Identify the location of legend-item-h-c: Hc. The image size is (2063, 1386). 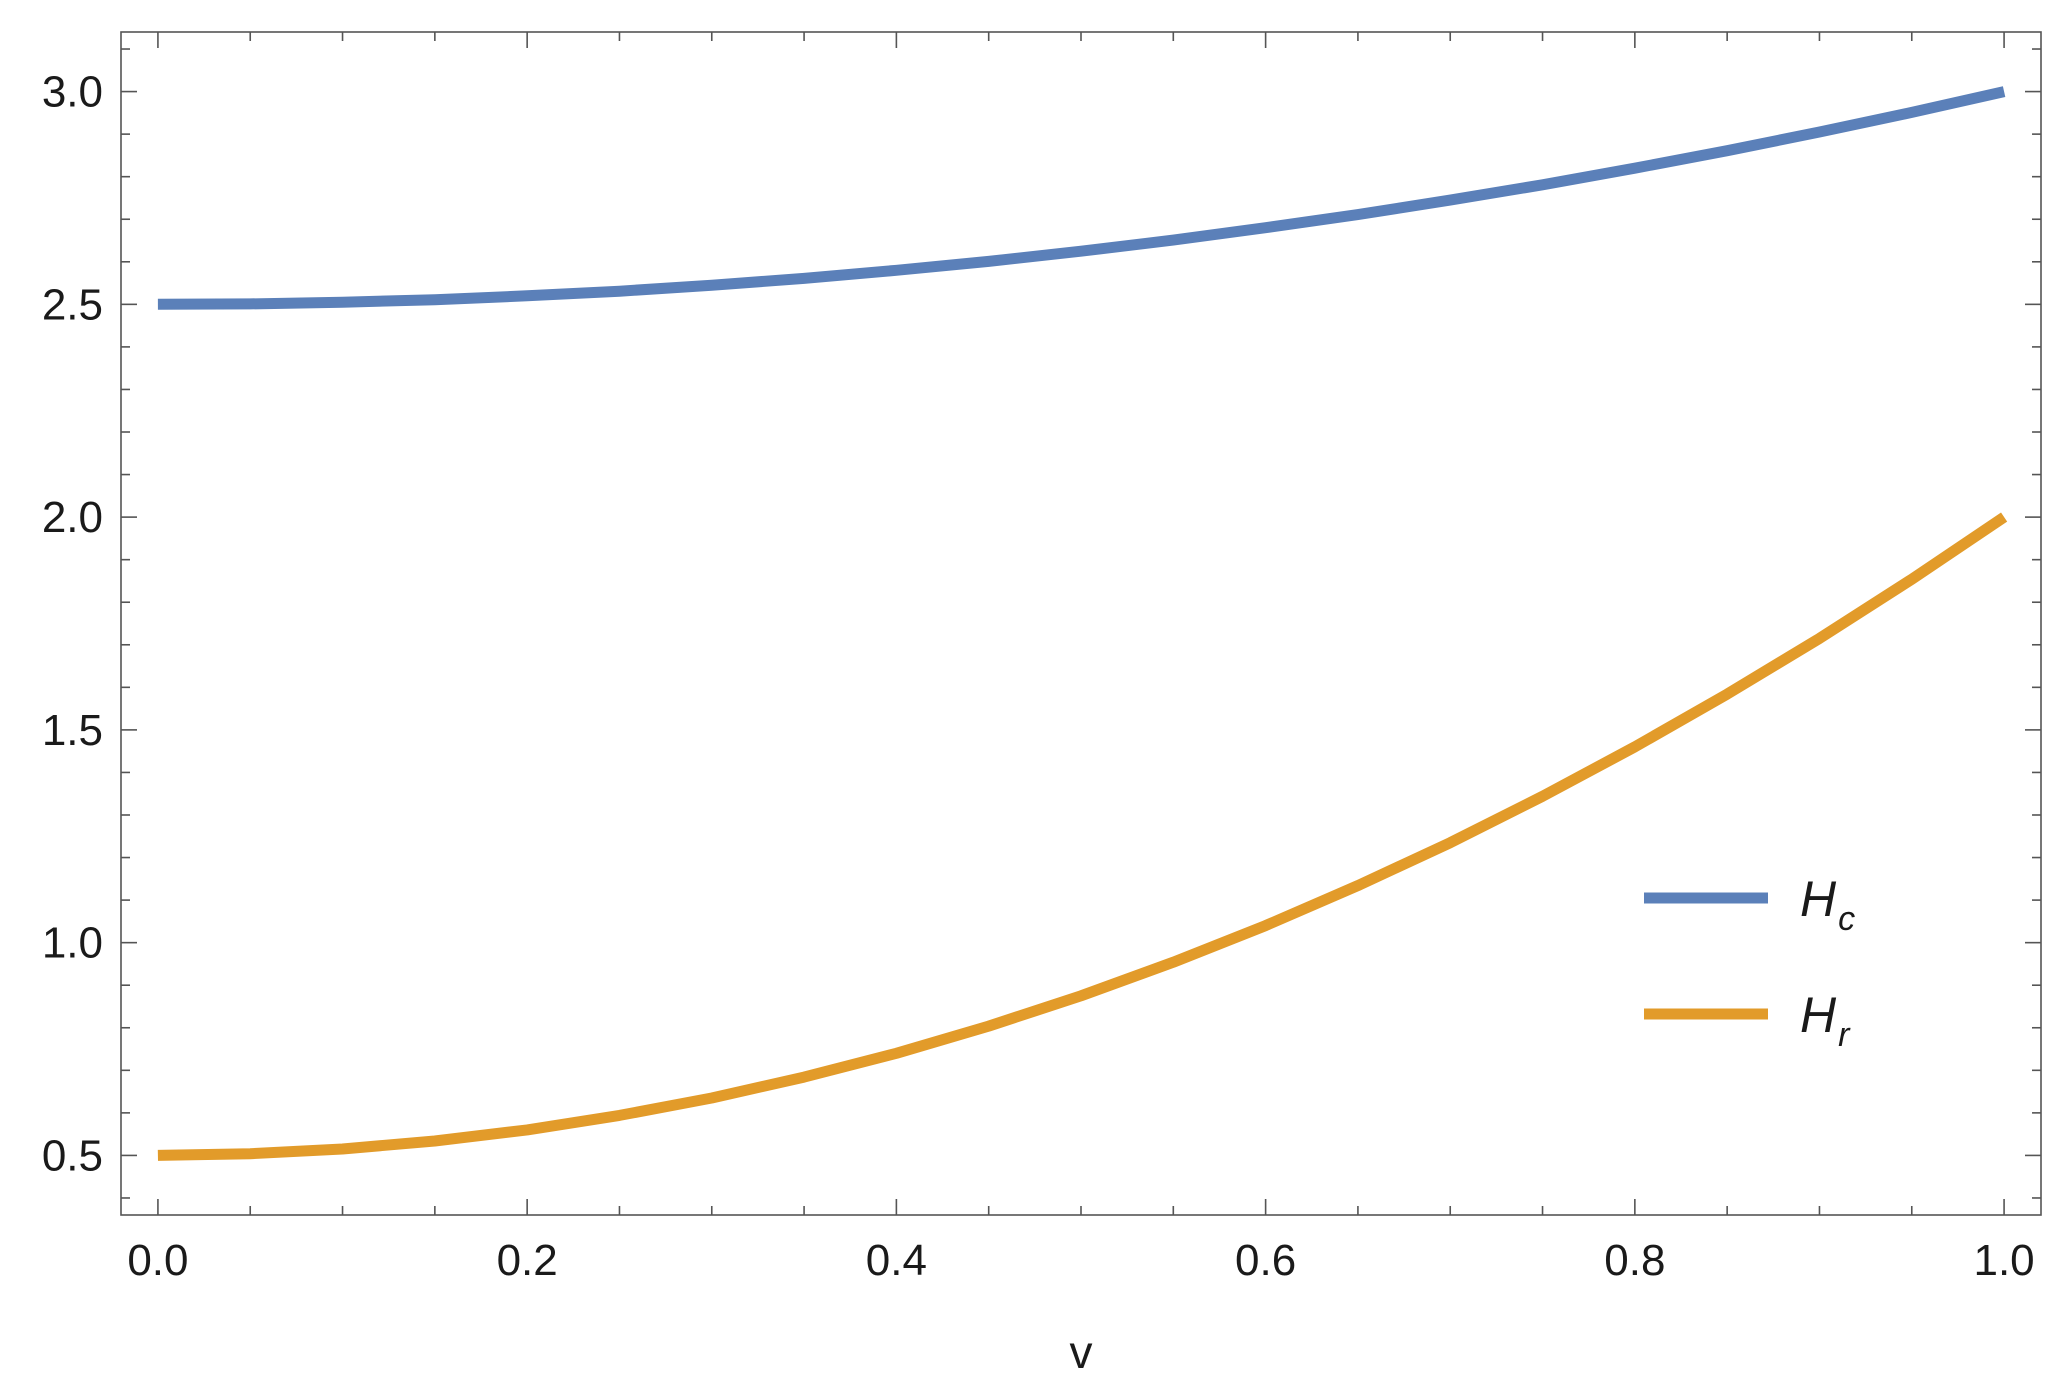
(1749, 904).